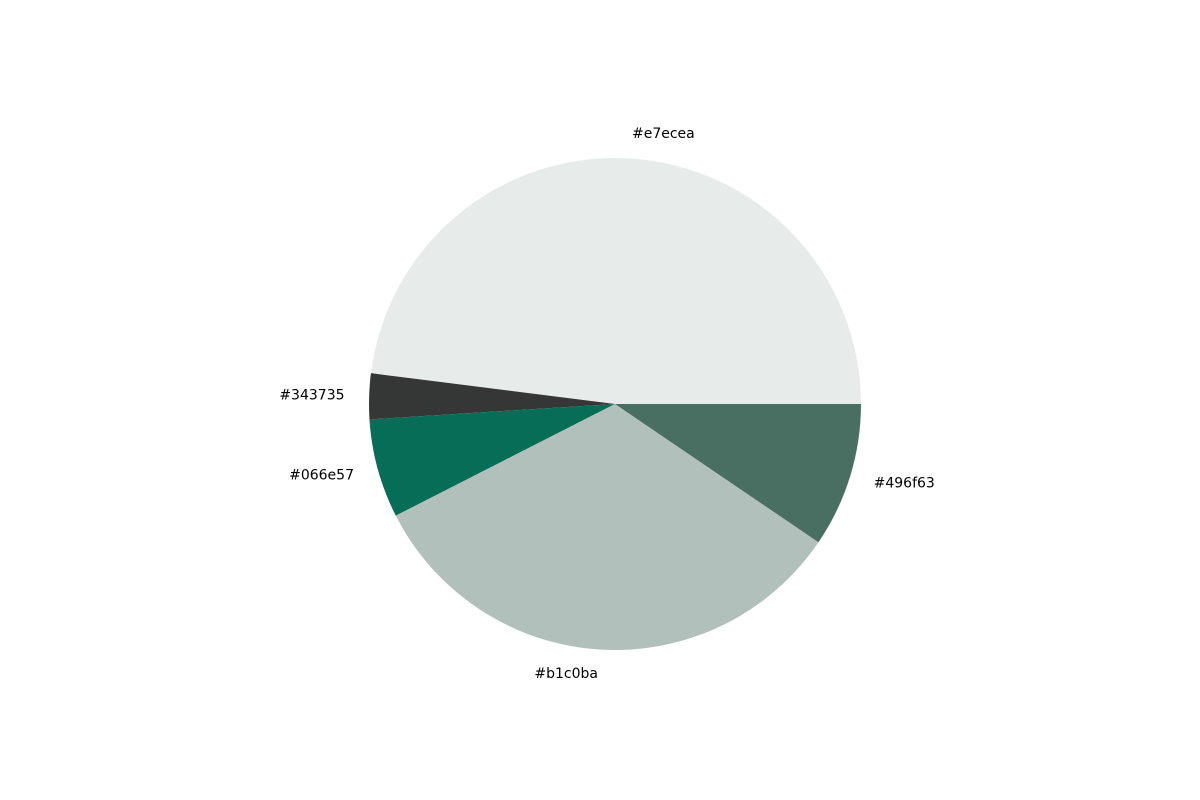 Image resolution: width=1200 pixels, height=800 pixels. I want to click on pie-slice-label-3: #b1c0ba, so click(566, 674).